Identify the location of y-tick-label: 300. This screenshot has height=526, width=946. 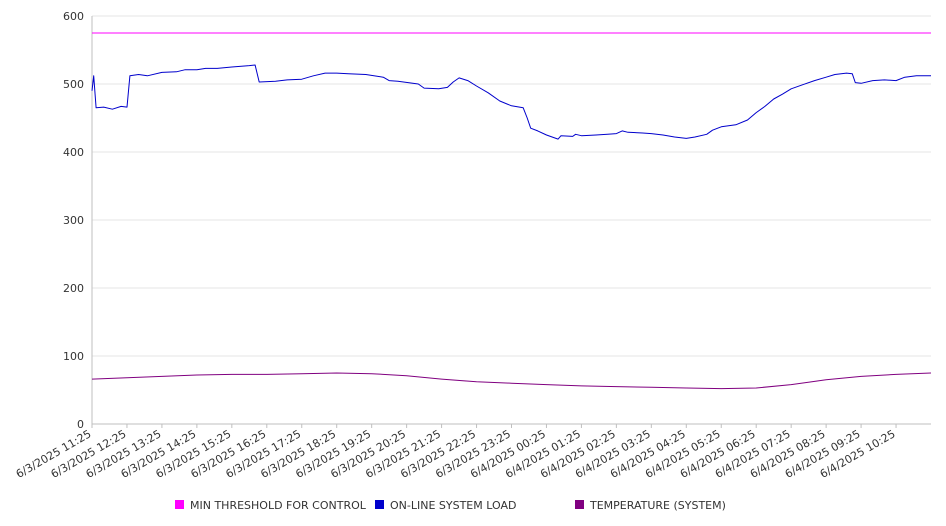
(73, 220).